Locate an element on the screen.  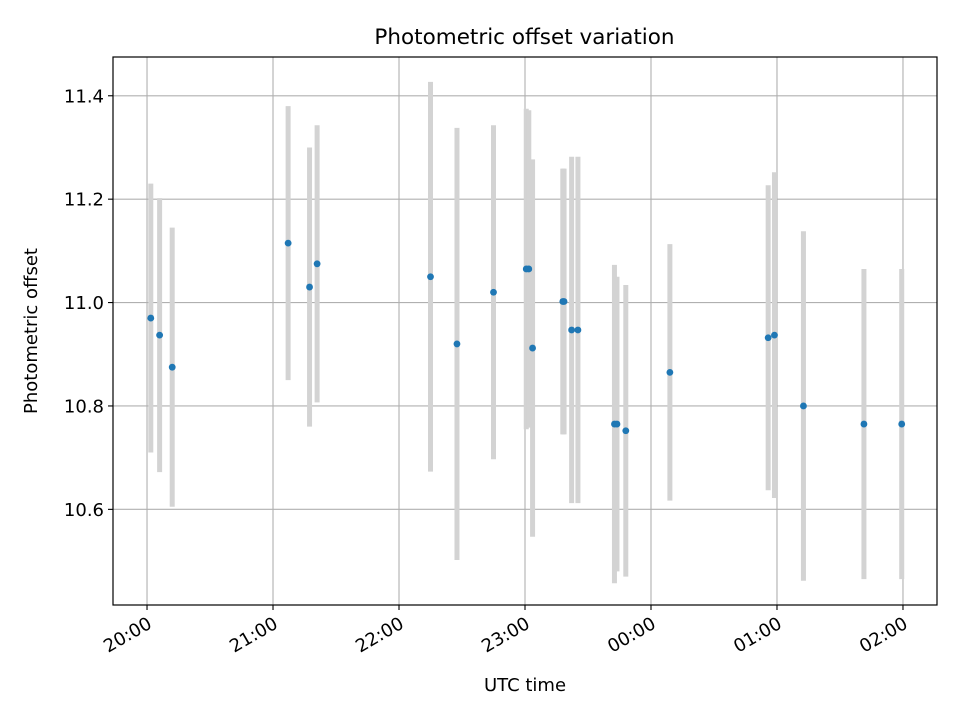
x-tick-label: 23:00 is located at coordinates (505, 635).